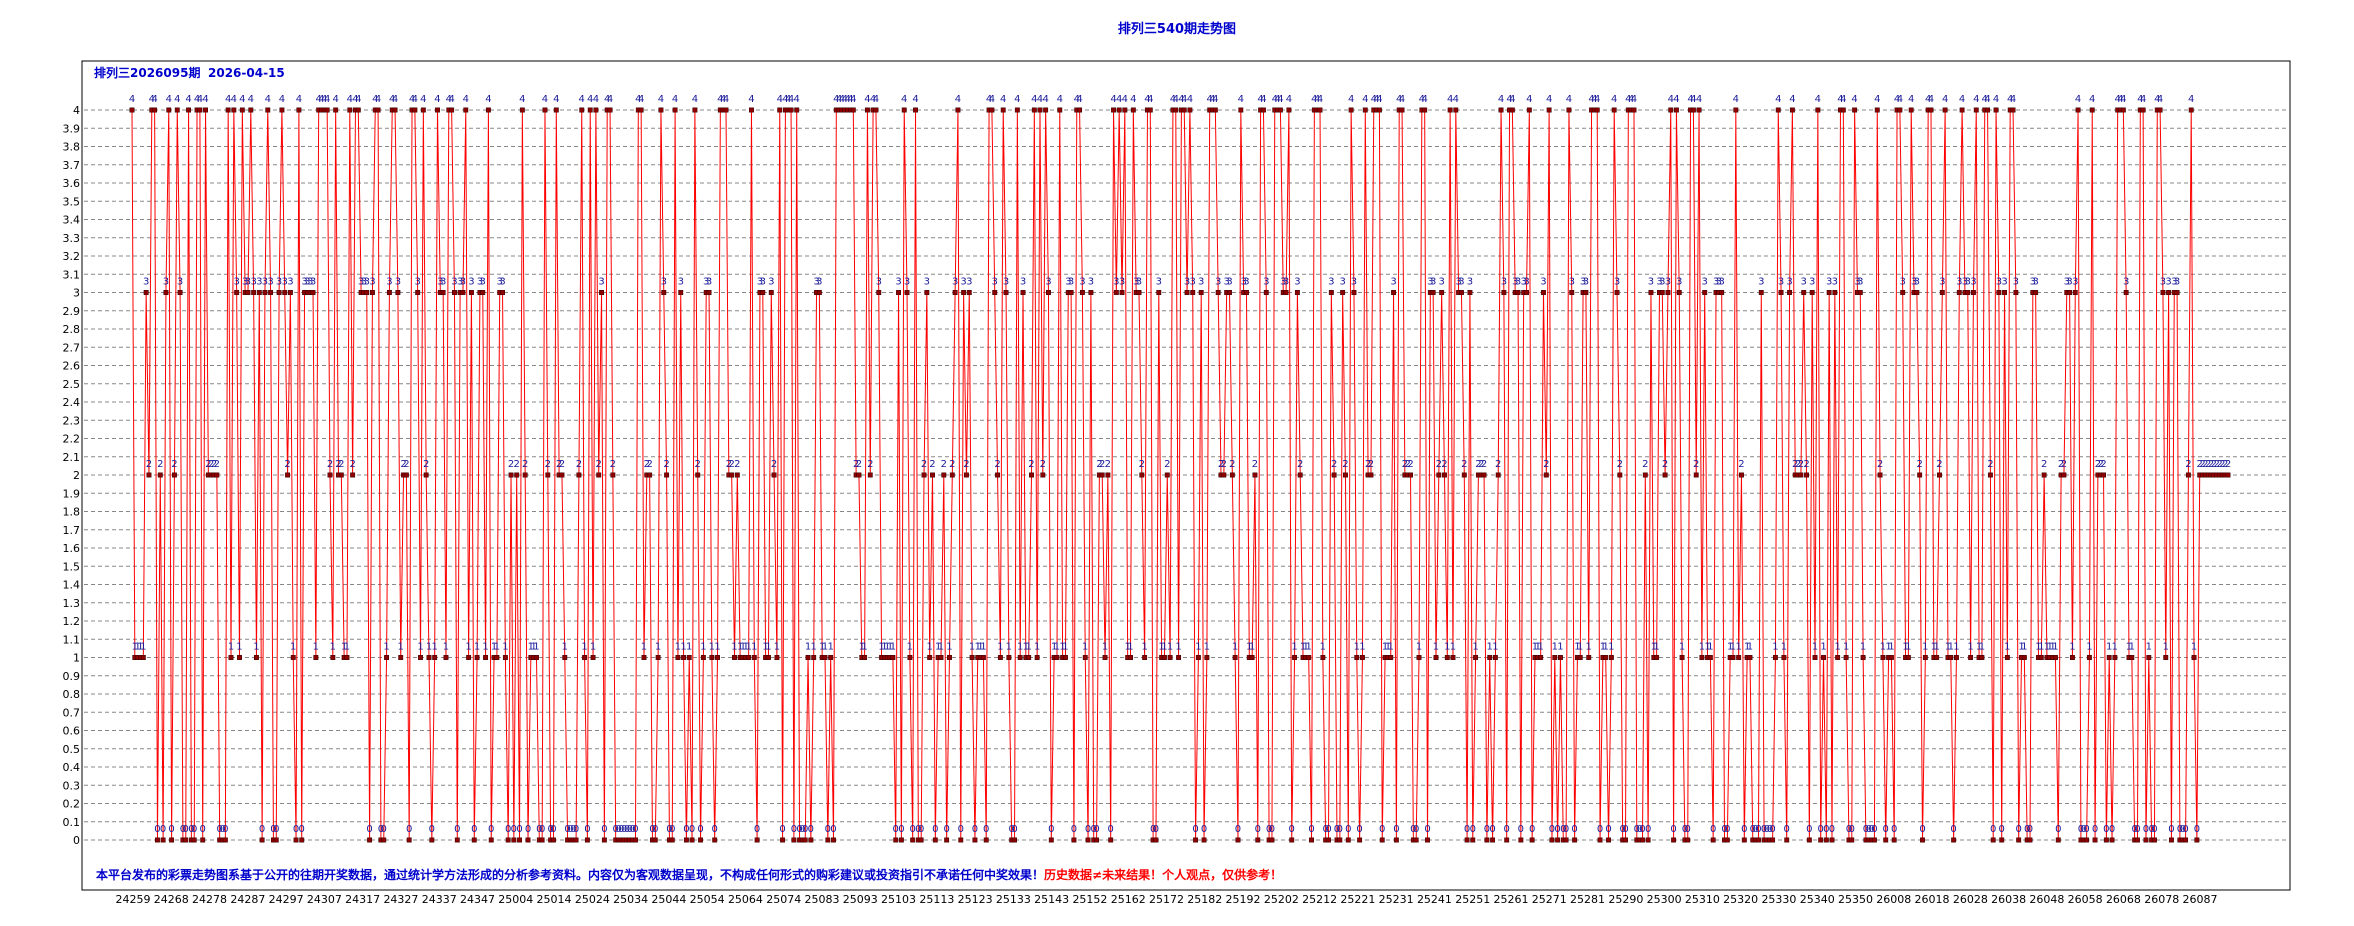 The image size is (2354, 926). What do you see at coordinates (1319, 899) in the screenshot?
I see `x-tick-label: 25212` at bounding box center [1319, 899].